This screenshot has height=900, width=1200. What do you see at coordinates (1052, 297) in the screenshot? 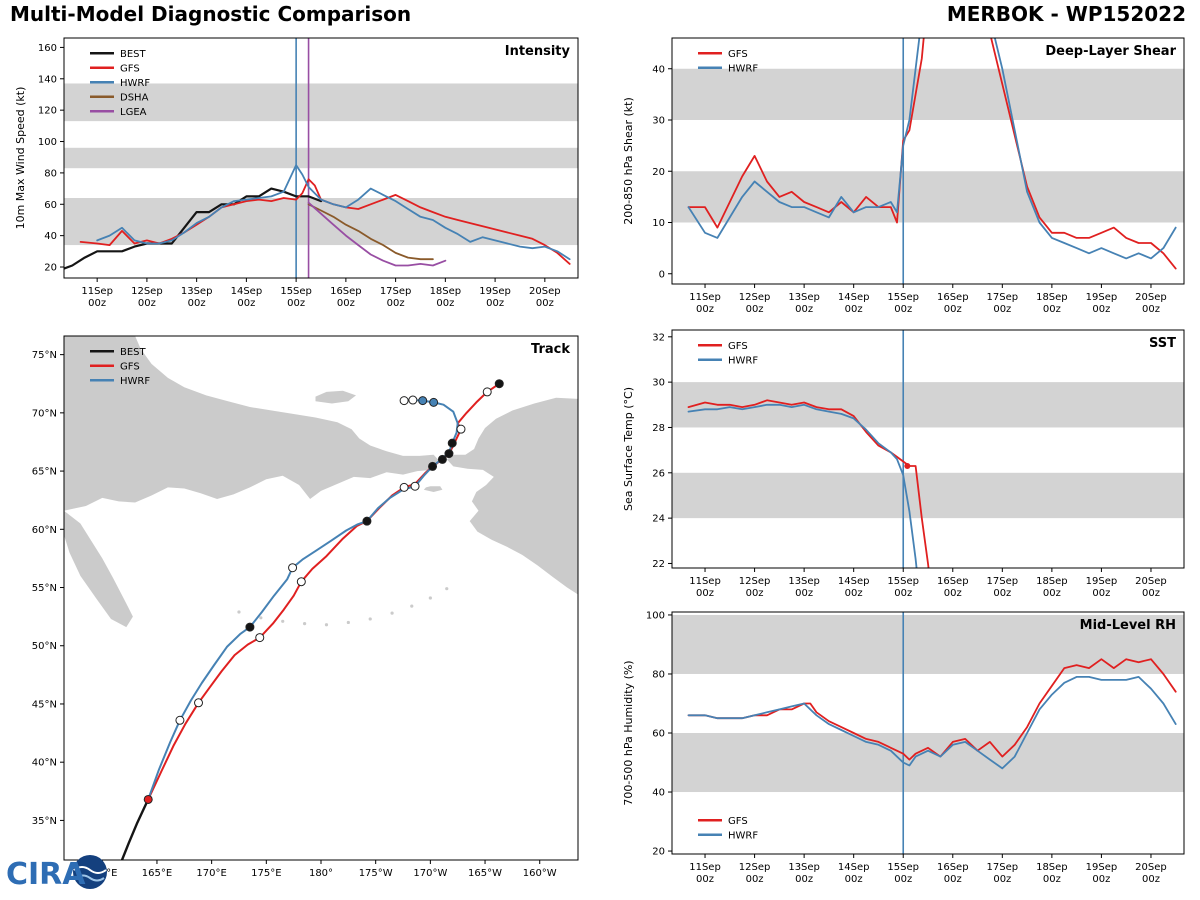
I see `svg-text: 18Sep` at bounding box center [1052, 297].